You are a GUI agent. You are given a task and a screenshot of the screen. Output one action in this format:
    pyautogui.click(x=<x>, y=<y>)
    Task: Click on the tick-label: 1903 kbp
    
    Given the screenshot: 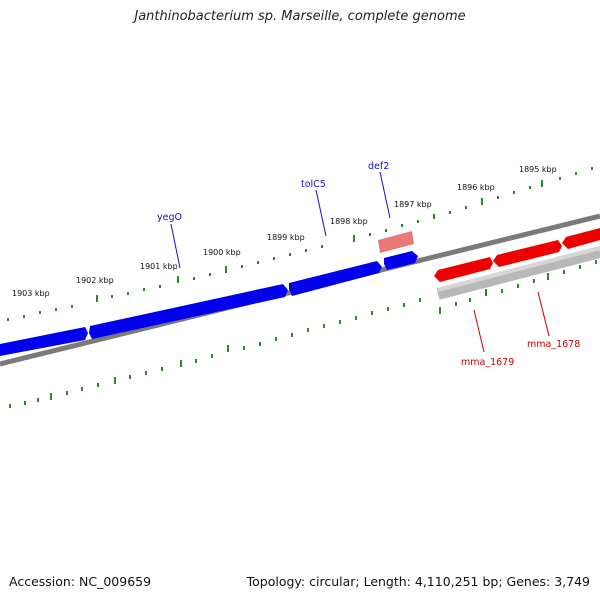 What is the action you would take?
    pyautogui.click(x=31, y=293)
    